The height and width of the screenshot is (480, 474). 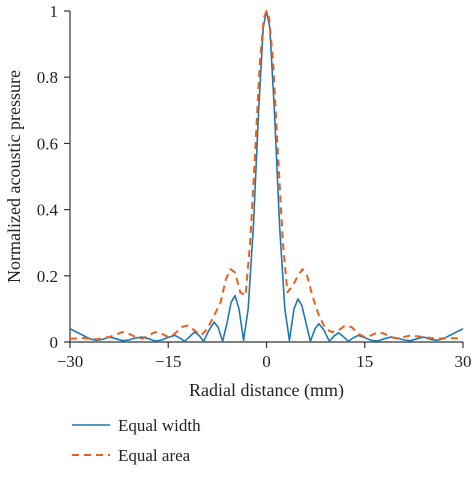 I want to click on y-tick-label: 0, so click(x=54, y=342).